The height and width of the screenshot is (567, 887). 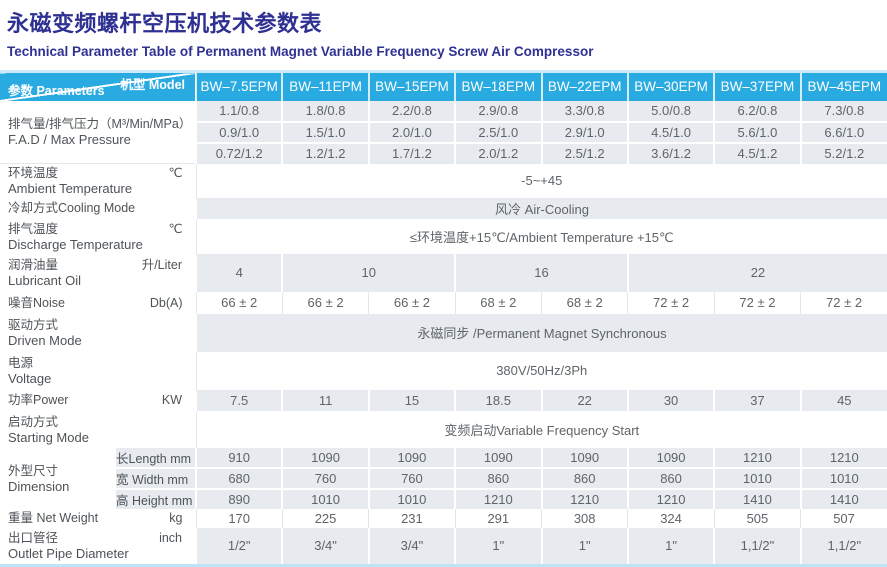 I want to click on row-label-outlet: 出口管径 inch Outlet Pipe Diameter, so click(x=98, y=546).